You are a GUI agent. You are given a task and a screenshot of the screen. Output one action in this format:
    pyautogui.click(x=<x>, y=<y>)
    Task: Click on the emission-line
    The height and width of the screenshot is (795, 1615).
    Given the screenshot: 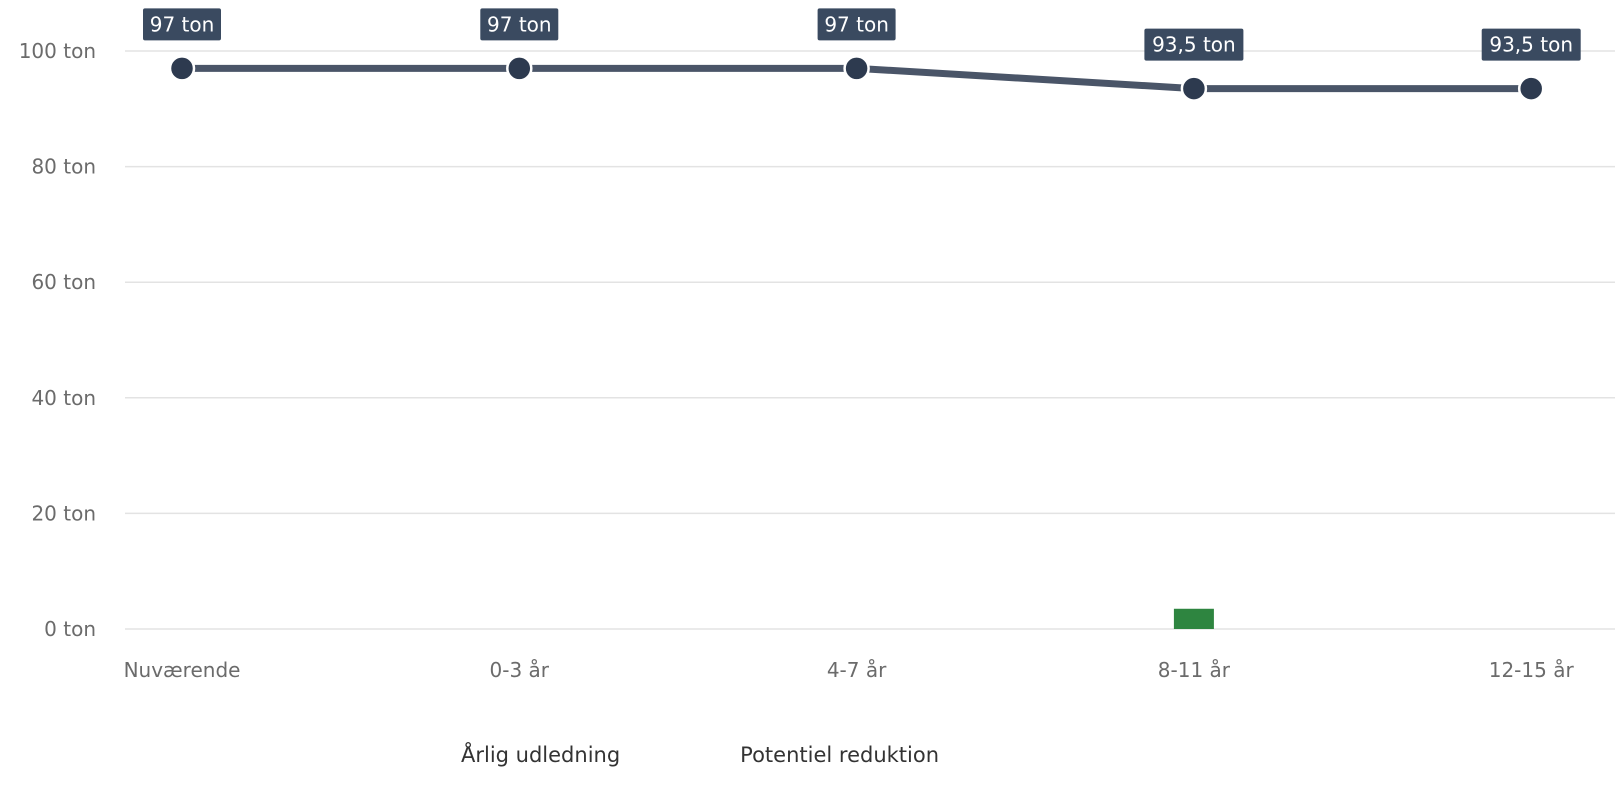 What is the action you would take?
    pyautogui.click(x=856, y=78)
    